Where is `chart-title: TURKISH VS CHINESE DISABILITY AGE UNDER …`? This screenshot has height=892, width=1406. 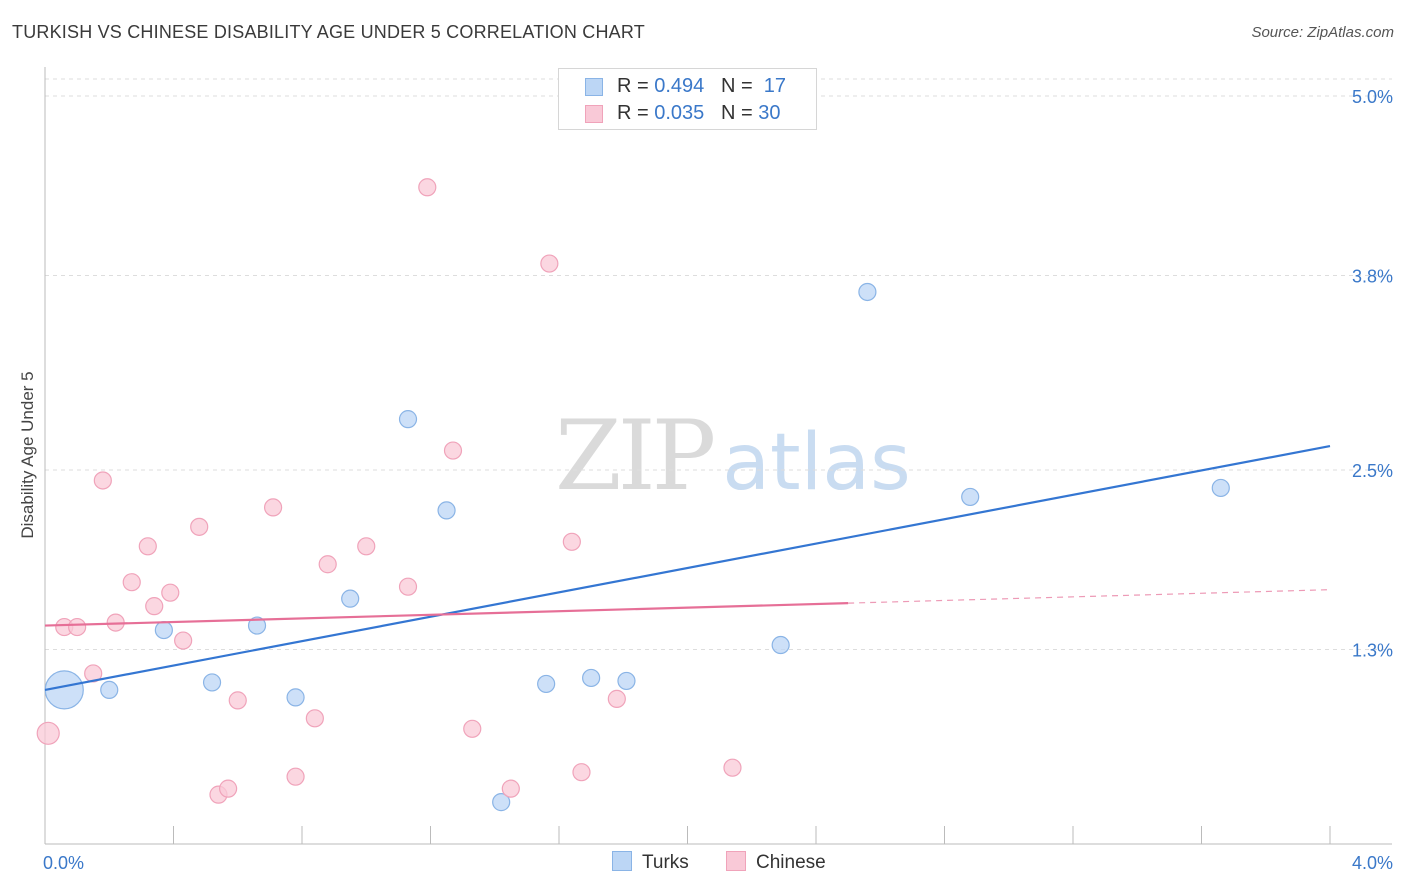
chart-title: TURKISH VS CHINESE DISABILITY AGE UNDER … is located at coordinates (328, 32).